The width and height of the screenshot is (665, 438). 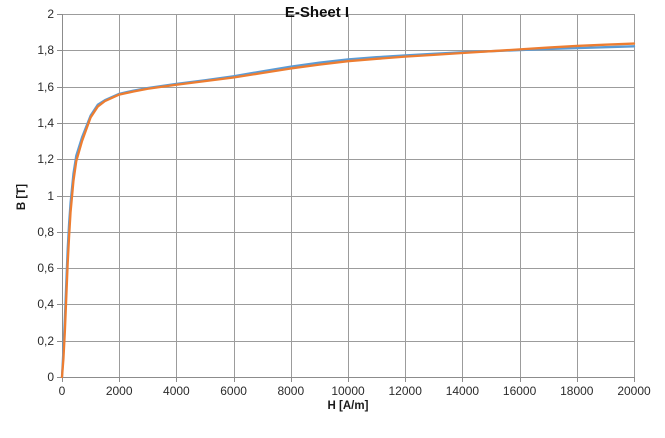 What do you see at coordinates (348, 406) in the screenshot?
I see `x-axis-title: H [A/m]` at bounding box center [348, 406].